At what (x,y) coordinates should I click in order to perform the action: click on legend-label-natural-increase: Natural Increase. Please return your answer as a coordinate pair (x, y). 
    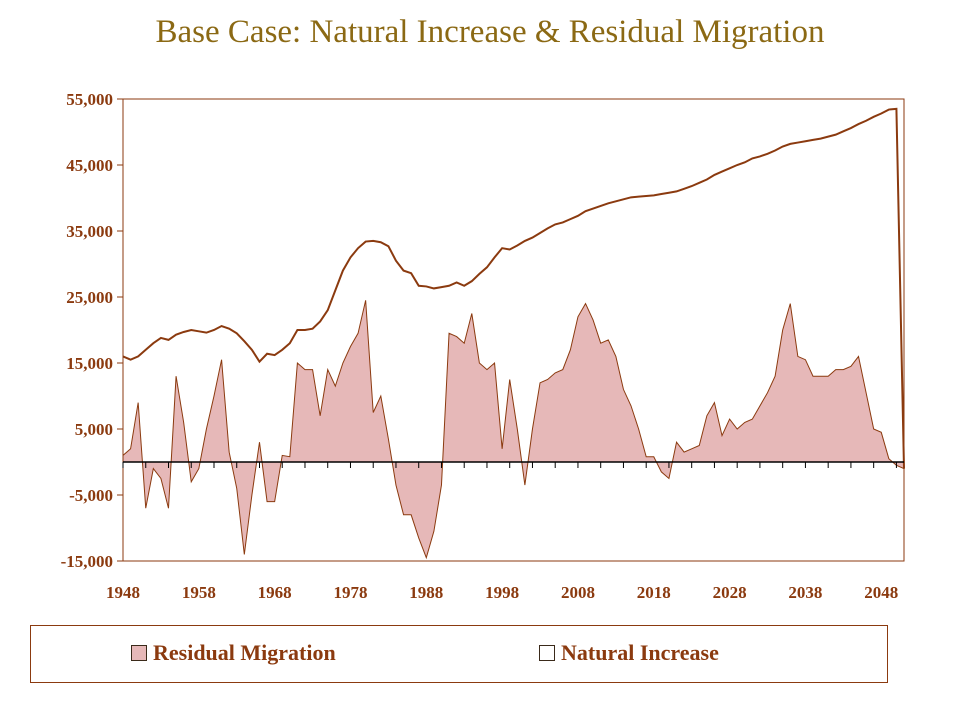
    Looking at the image, I should click on (640, 652).